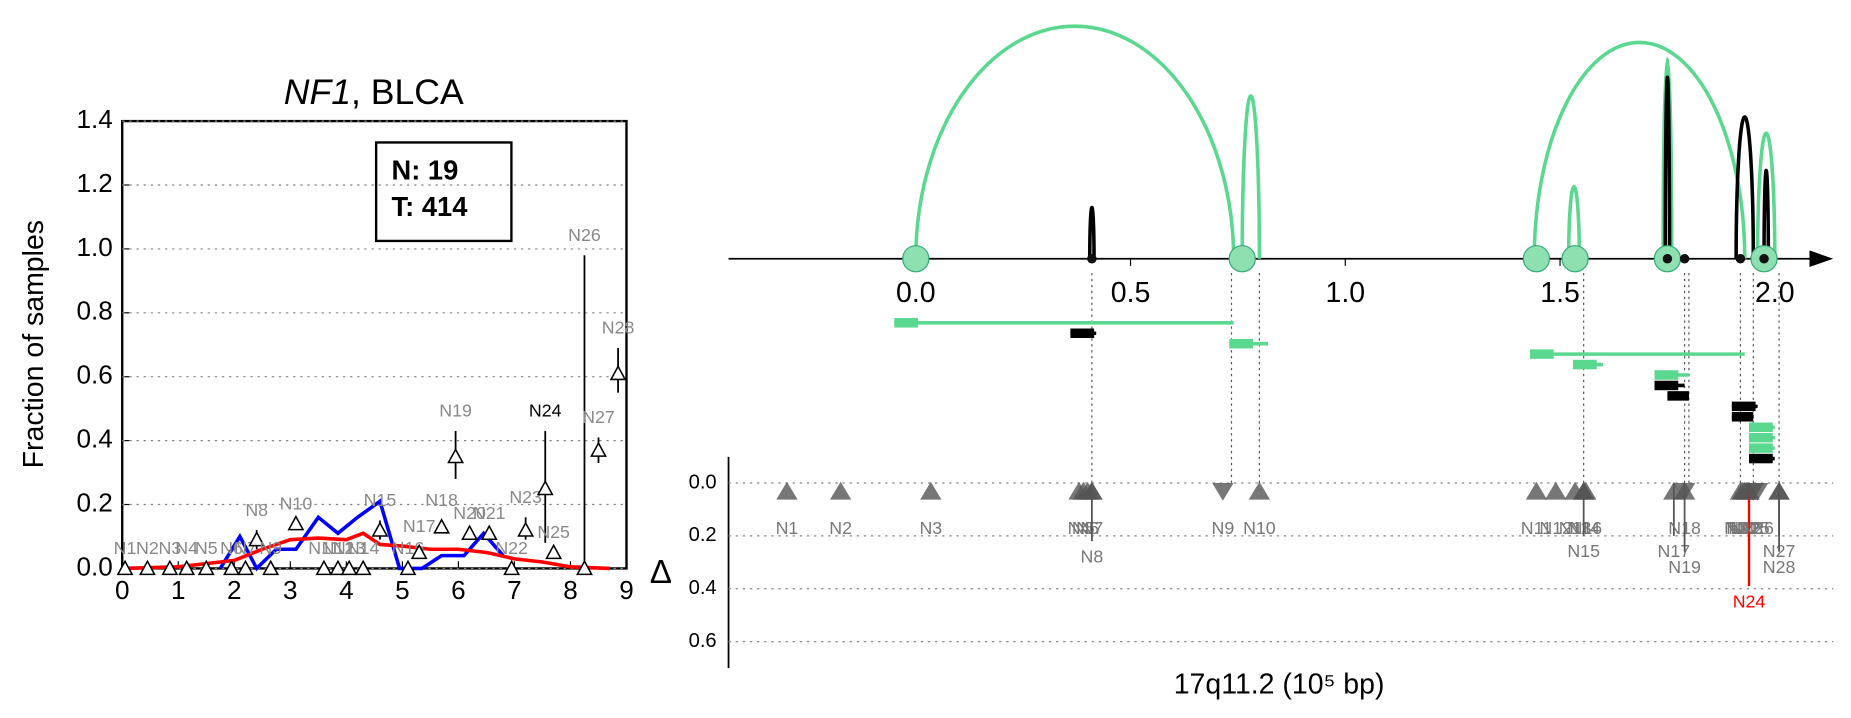  I want to click on point-label: N18, so click(441, 500).